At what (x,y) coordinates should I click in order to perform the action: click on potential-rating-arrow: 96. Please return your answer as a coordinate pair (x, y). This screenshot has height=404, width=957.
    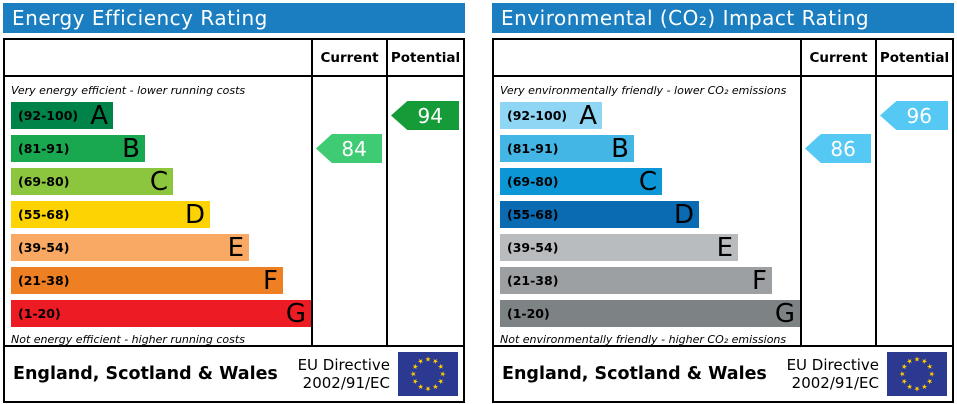
    Looking at the image, I should click on (914, 115).